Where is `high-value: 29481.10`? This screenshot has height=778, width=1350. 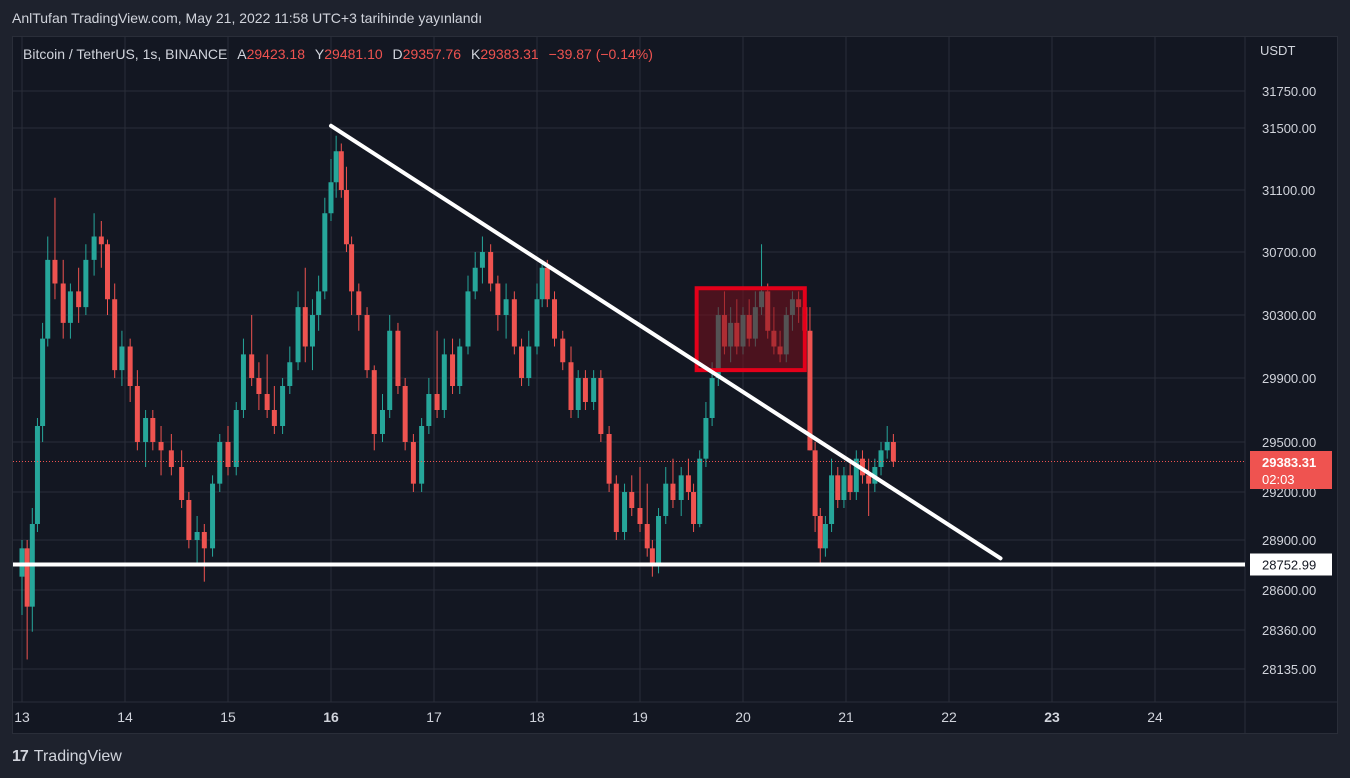 high-value: 29481.10 is located at coordinates (353, 54).